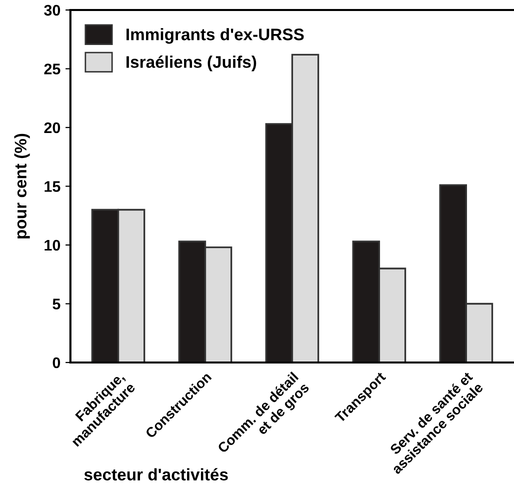 The width and height of the screenshot is (514, 500). Describe the element at coordinates (52, 10) in the screenshot. I see `y-tick-label: 30` at that location.